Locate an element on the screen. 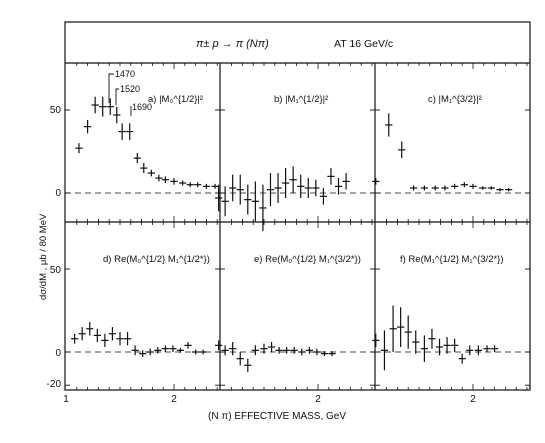  y-tick-label-bottom-0: 0 is located at coordinates (58, 353).